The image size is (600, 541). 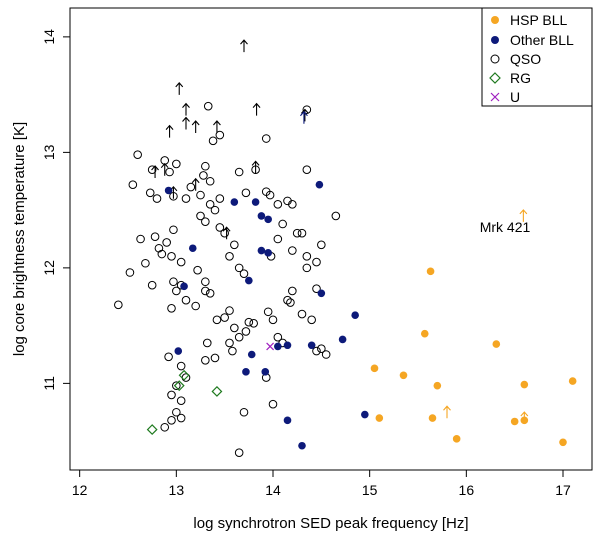 I want to click on x-tick-label: 13, so click(x=177, y=490).